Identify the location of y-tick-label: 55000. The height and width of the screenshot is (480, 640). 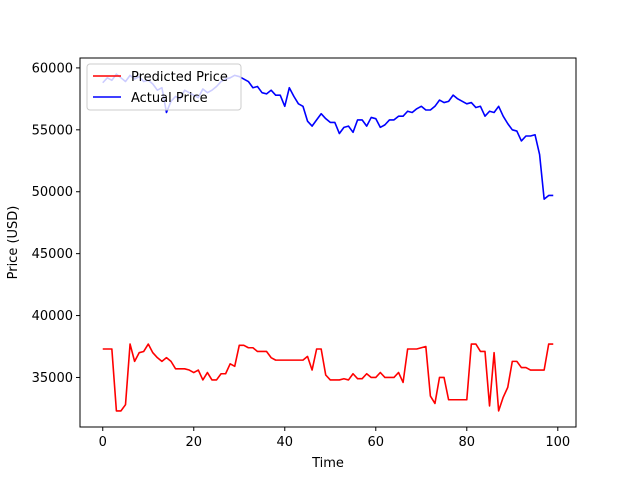
(52, 130).